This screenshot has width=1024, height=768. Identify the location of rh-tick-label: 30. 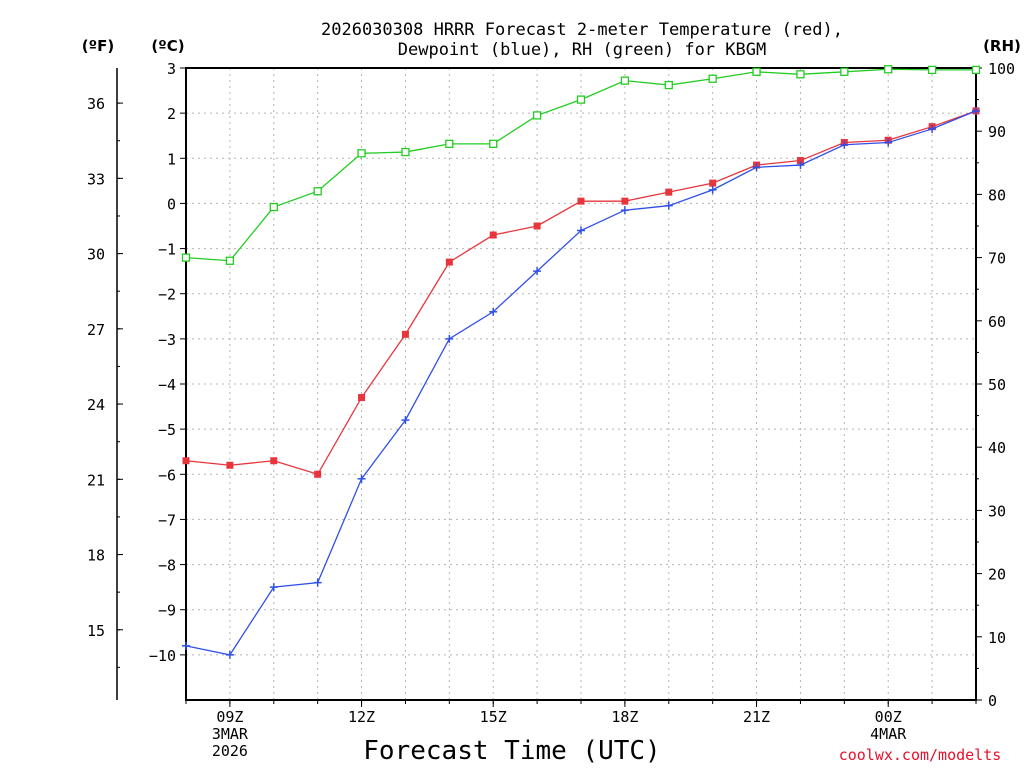
(997, 511).